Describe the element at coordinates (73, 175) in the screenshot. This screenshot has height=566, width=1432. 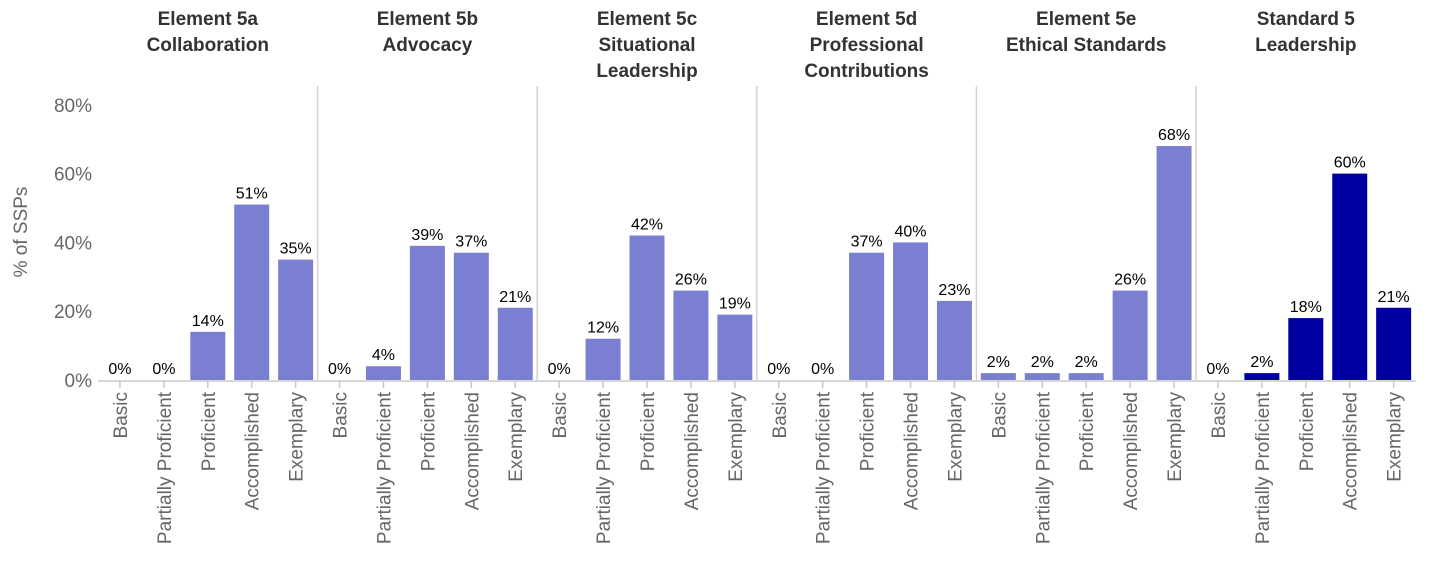
I see `y-tick-label: 60%` at that location.